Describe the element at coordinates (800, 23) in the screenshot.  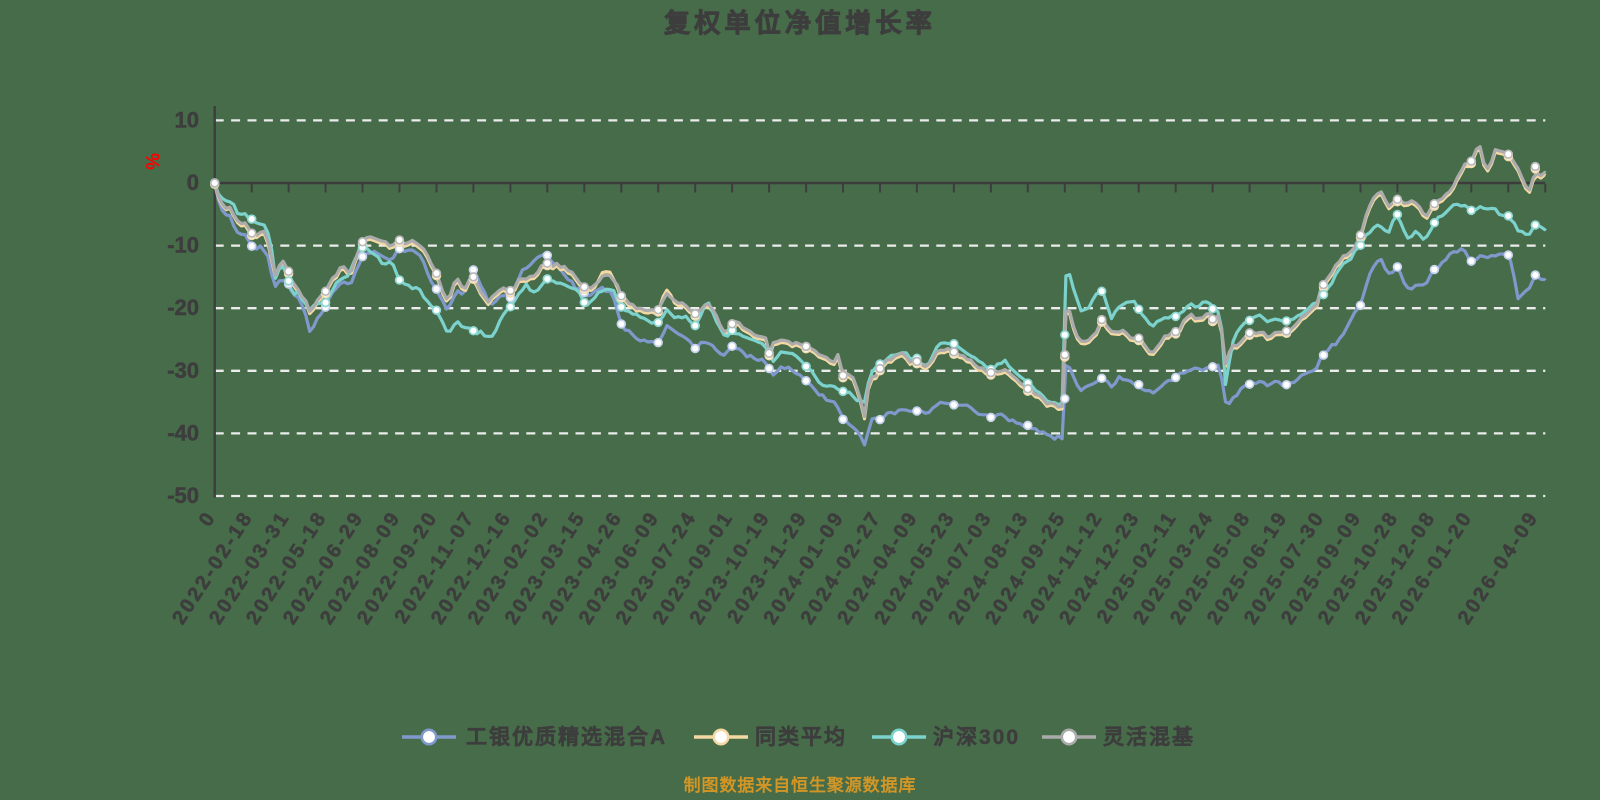
I see `svg-text: 复权单位净值增长率` at that location.